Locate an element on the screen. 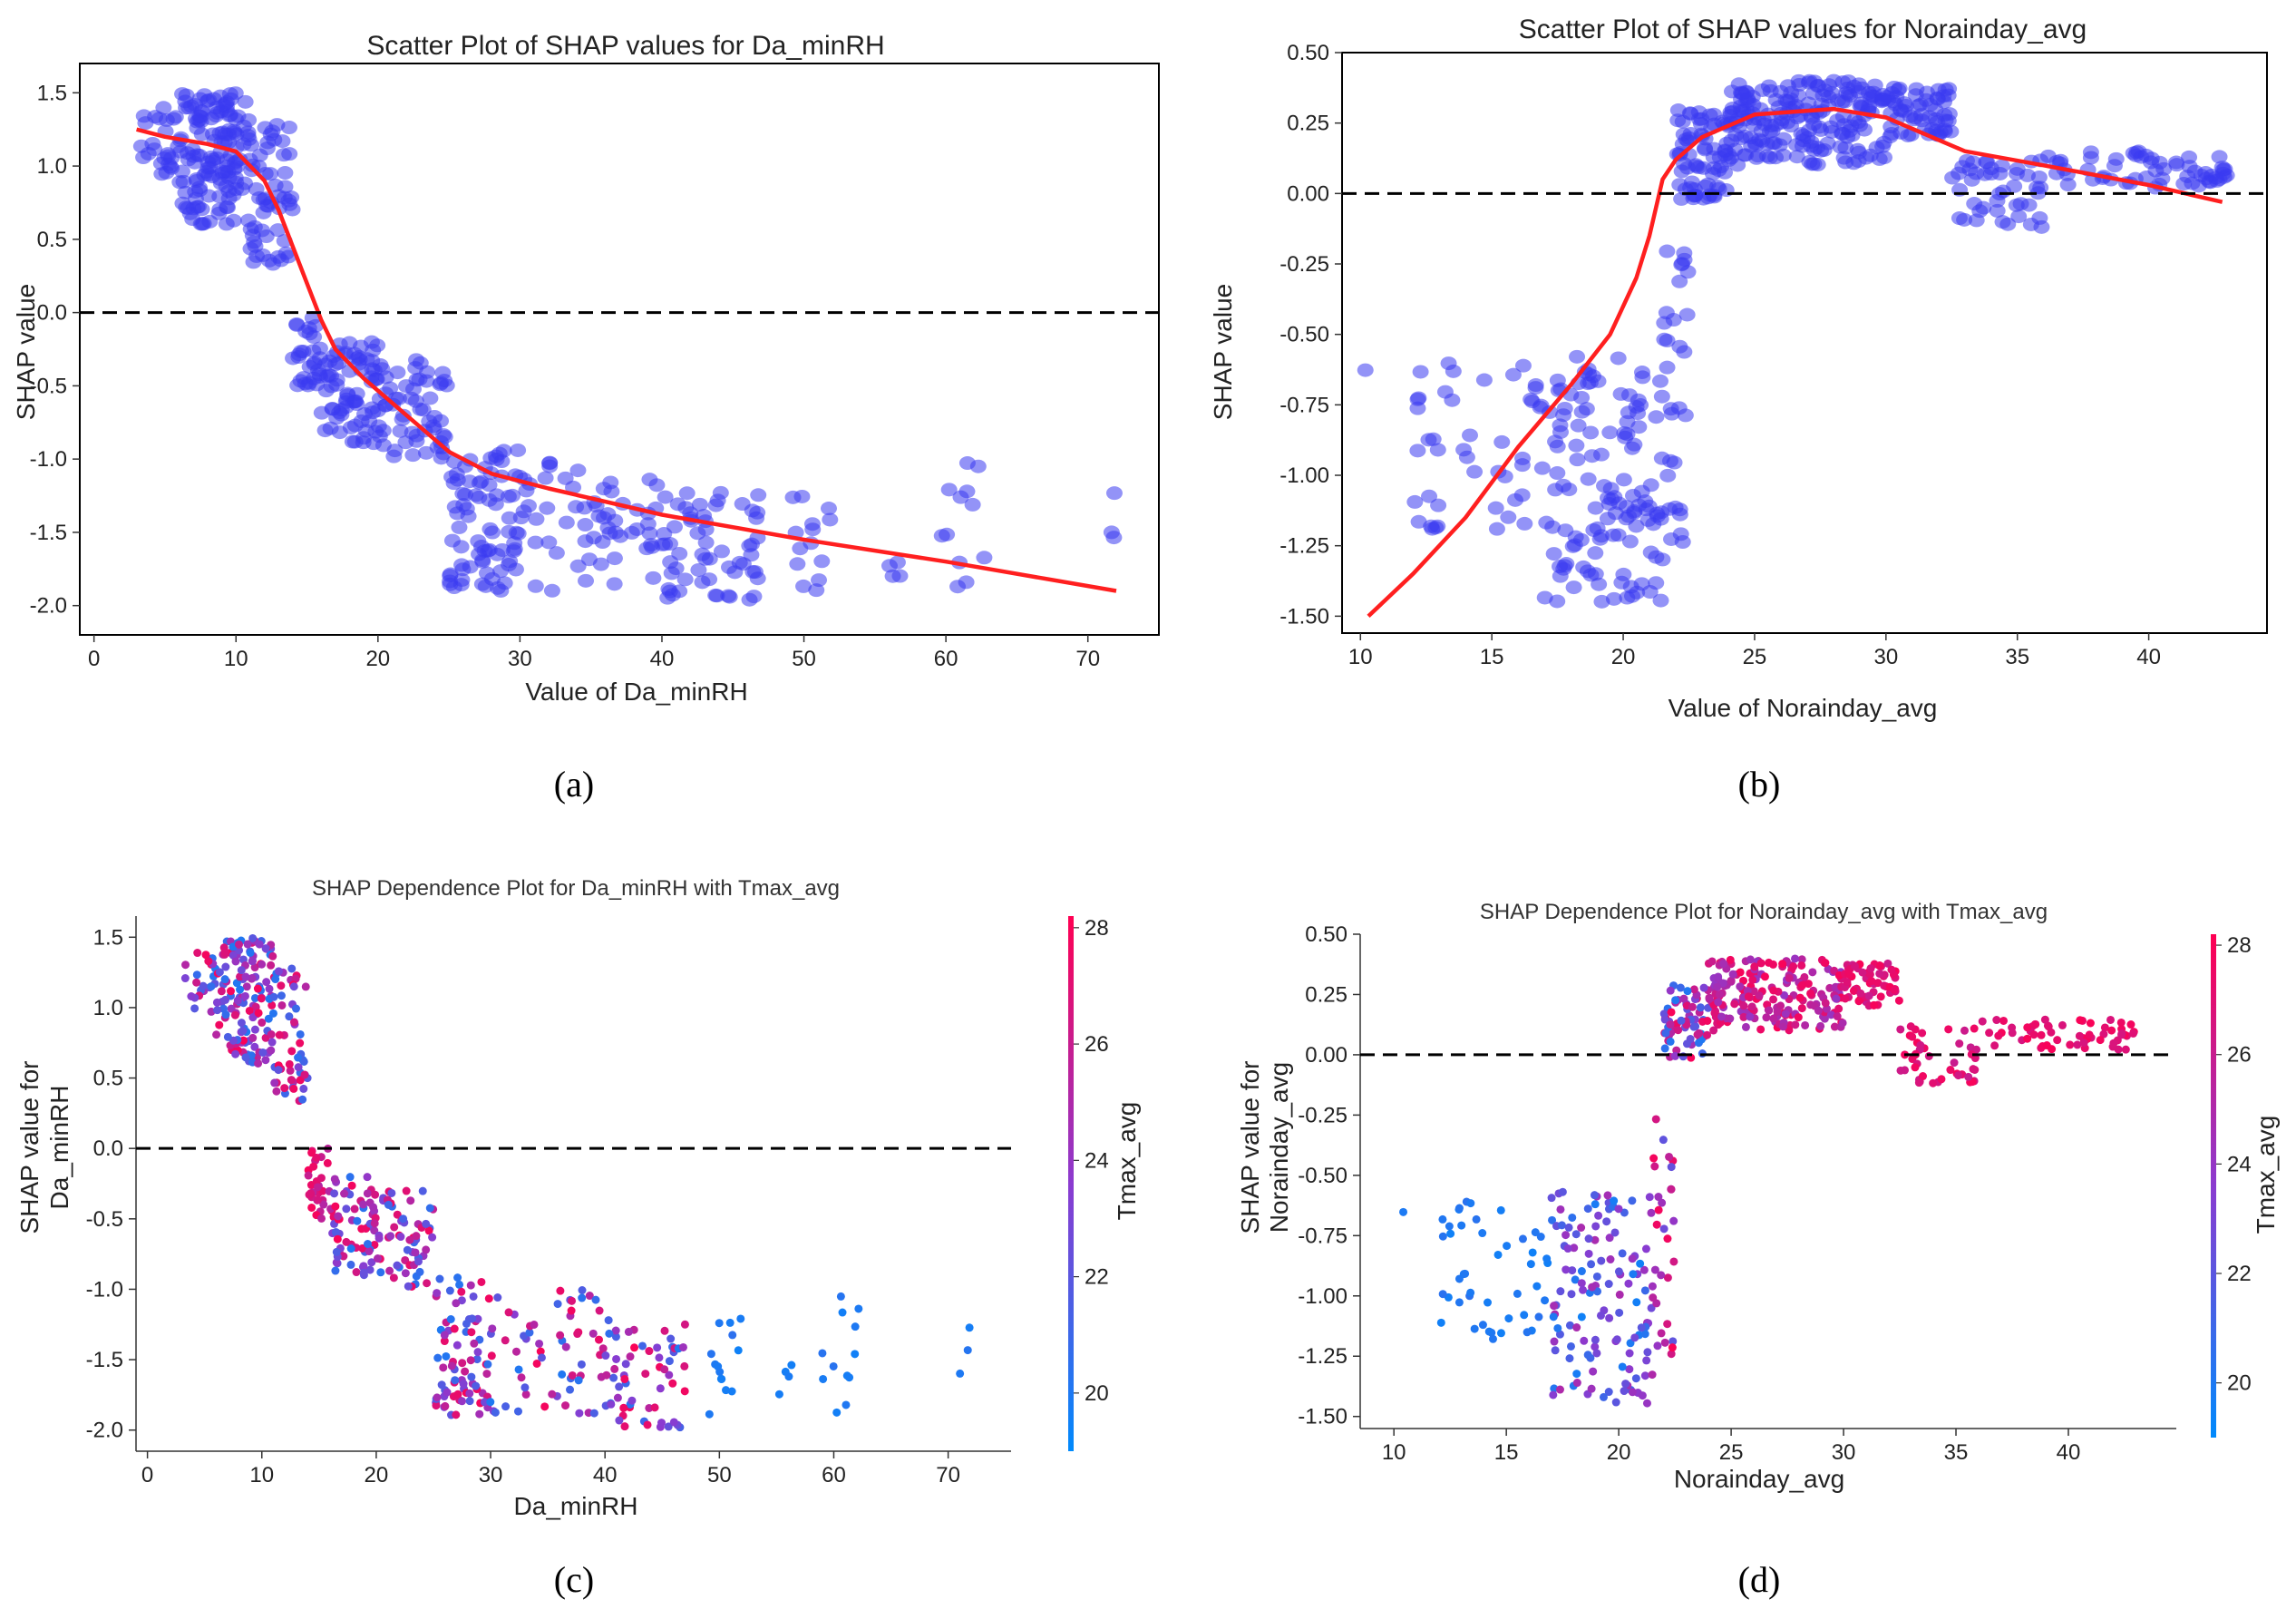 The image size is (2296, 1619). colorbar-tick-label: 20 is located at coordinates (2239, 1383).